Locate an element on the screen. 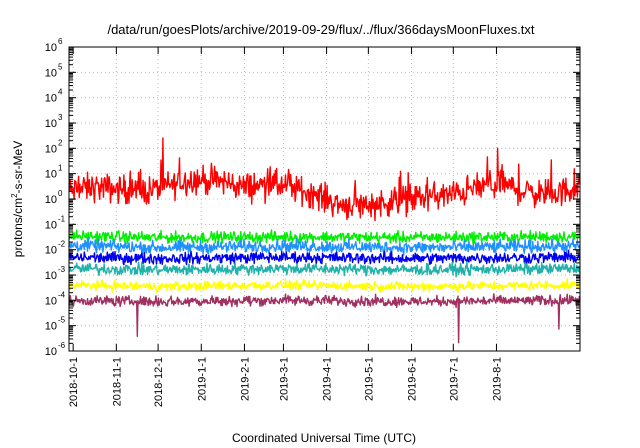 This screenshot has height=448, width=640. y-axis-label: protons/cm2-s-sr-MeV is located at coordinates (17, 199).